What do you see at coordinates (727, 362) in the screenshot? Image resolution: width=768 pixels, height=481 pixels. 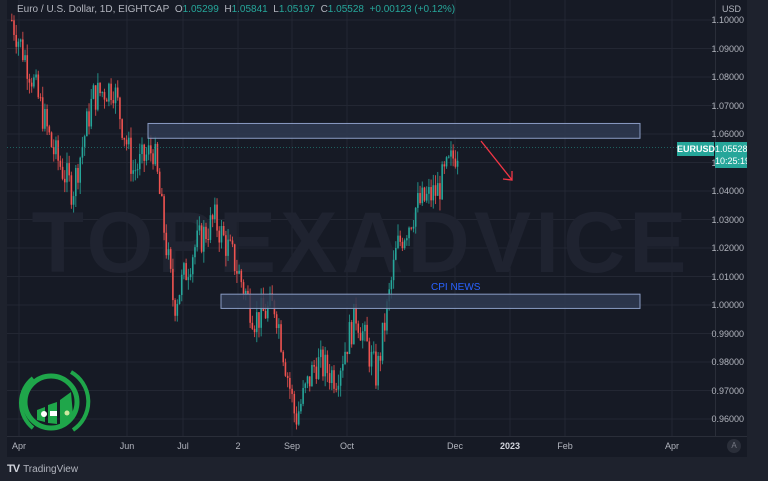 I see `price-tick: 0.98000` at bounding box center [727, 362].